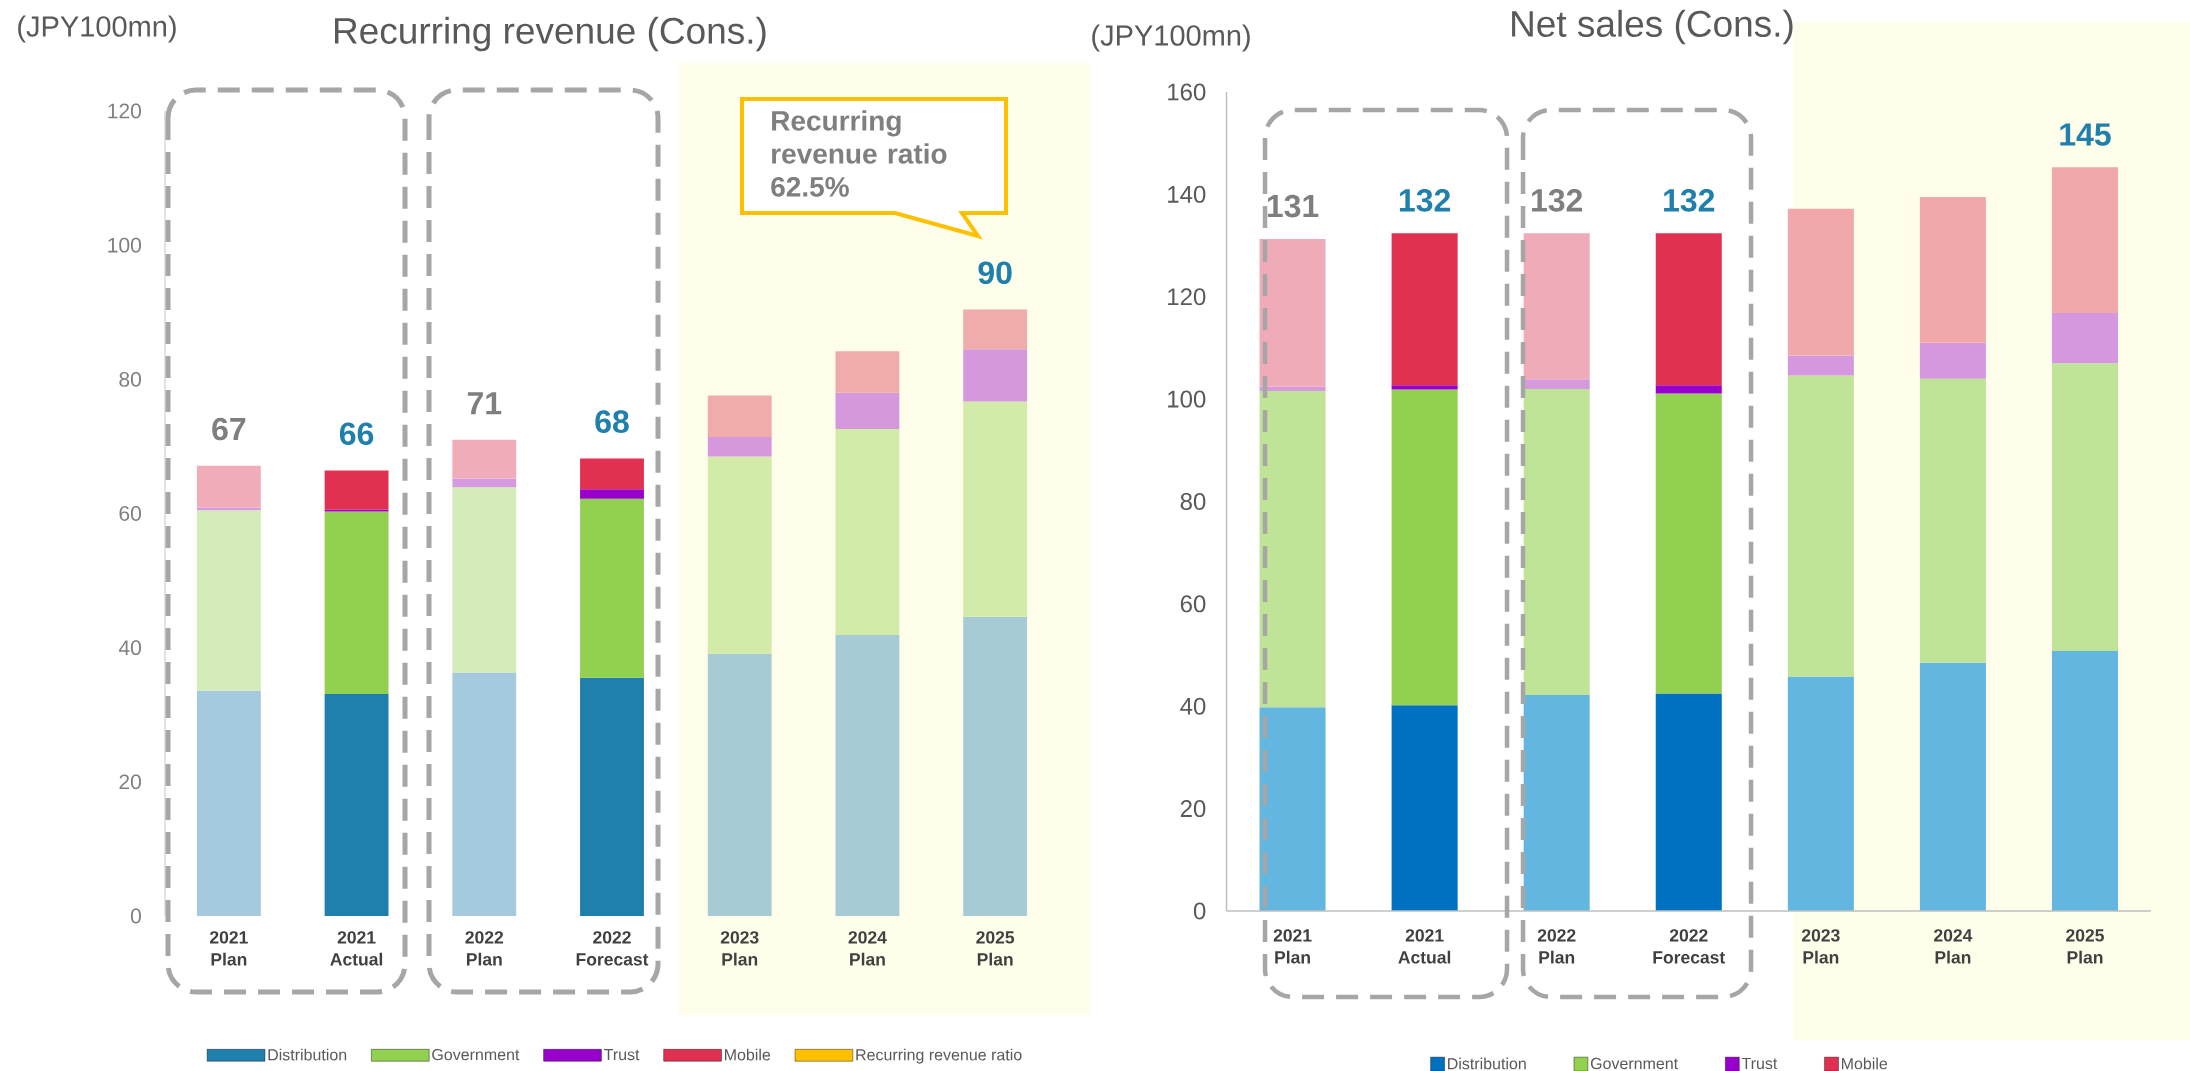 This screenshot has height=1071, width=2190. Describe the element at coordinates (484, 403) in the screenshot. I see `total-label: 71` at that location.